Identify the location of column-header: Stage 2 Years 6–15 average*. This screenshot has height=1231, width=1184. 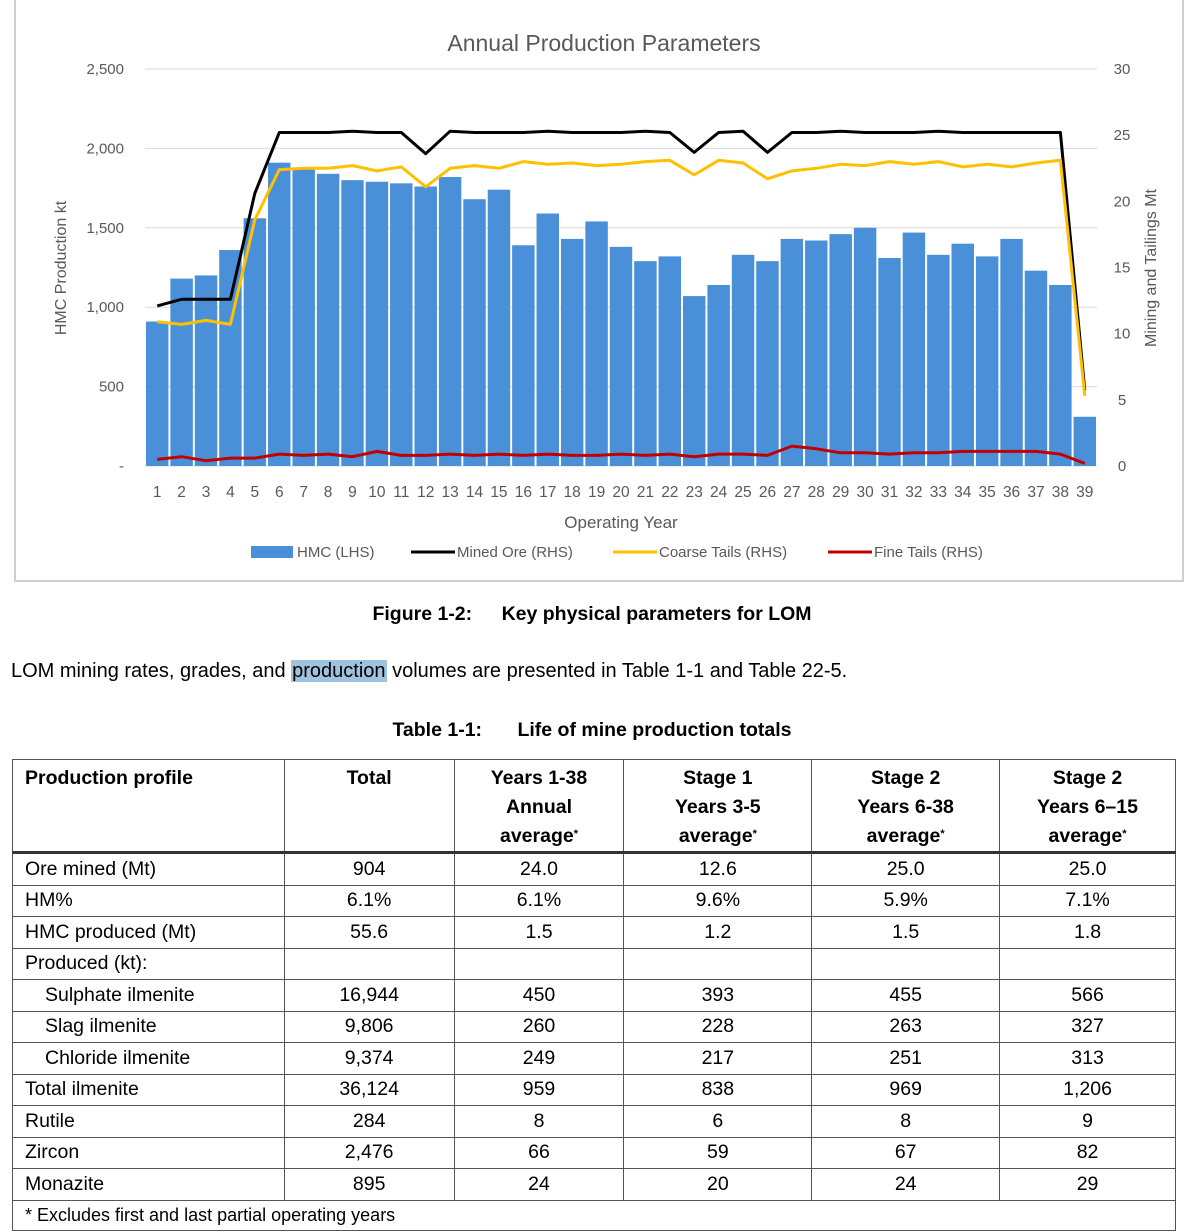
(1087, 806).